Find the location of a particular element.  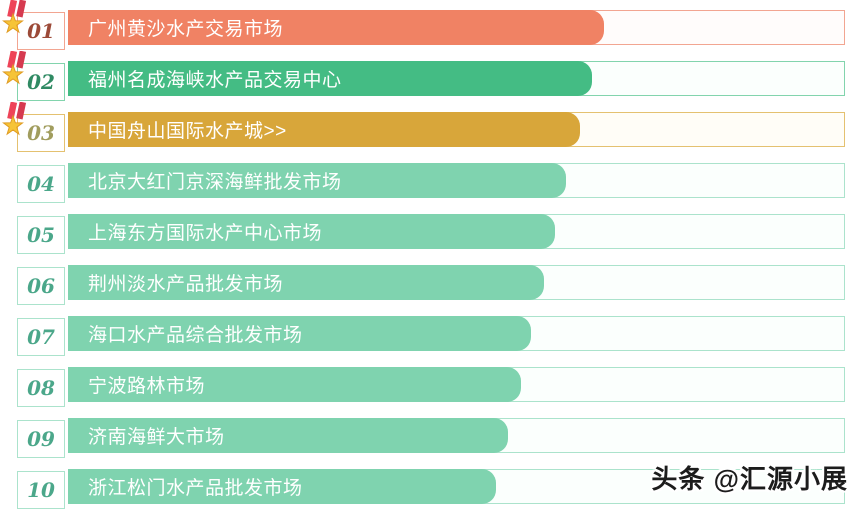

bar-fill: 北京大红门京深海鲜批发市场 is located at coordinates (317, 180).